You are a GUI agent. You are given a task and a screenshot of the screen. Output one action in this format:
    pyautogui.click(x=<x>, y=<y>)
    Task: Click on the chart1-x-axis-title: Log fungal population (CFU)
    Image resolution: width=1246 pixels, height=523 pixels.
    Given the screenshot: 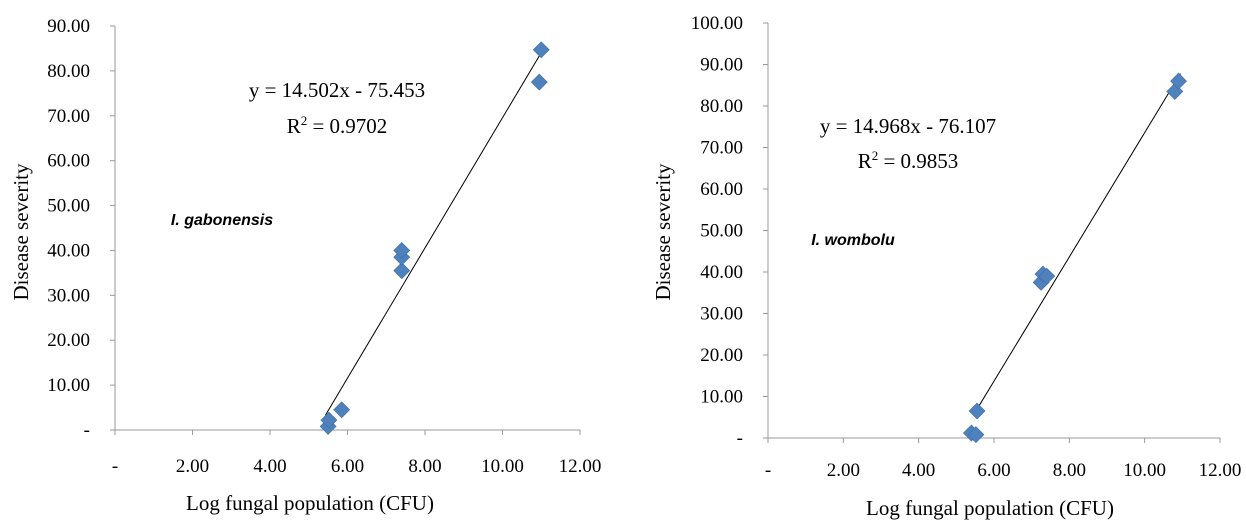 What is the action you would take?
    pyautogui.click(x=310, y=503)
    